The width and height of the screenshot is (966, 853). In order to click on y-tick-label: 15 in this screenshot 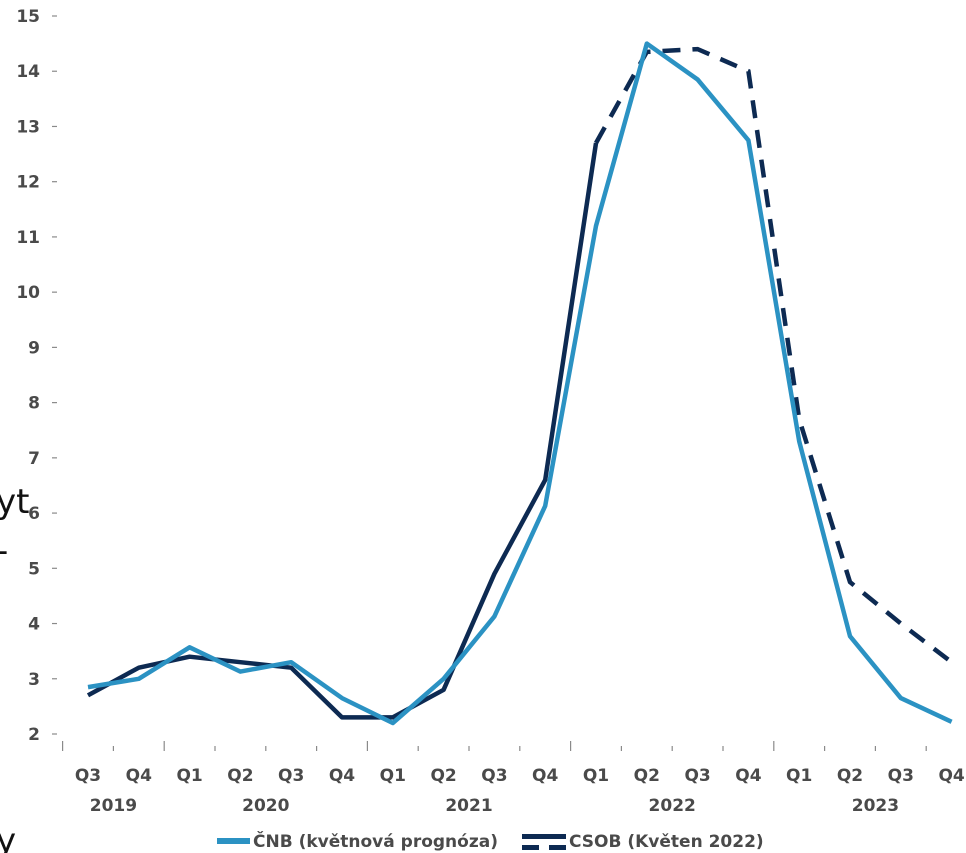, I will do `click(28, 17)`.